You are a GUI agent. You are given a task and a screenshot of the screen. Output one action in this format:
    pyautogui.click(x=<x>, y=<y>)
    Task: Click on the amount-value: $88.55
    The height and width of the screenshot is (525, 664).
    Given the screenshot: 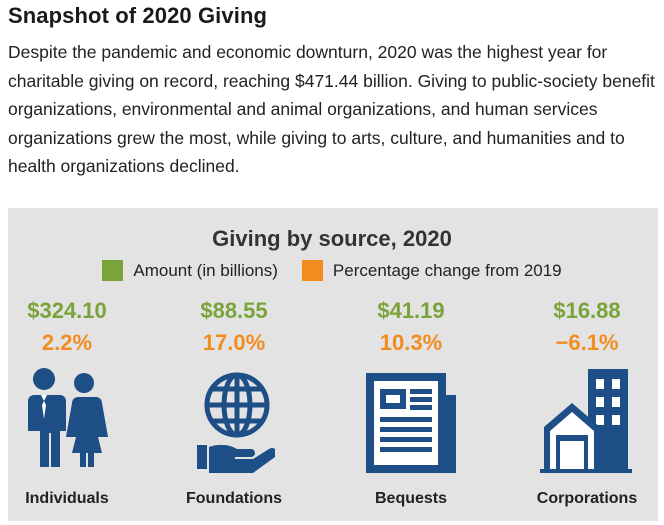 What is the action you would take?
    pyautogui.click(x=234, y=310)
    